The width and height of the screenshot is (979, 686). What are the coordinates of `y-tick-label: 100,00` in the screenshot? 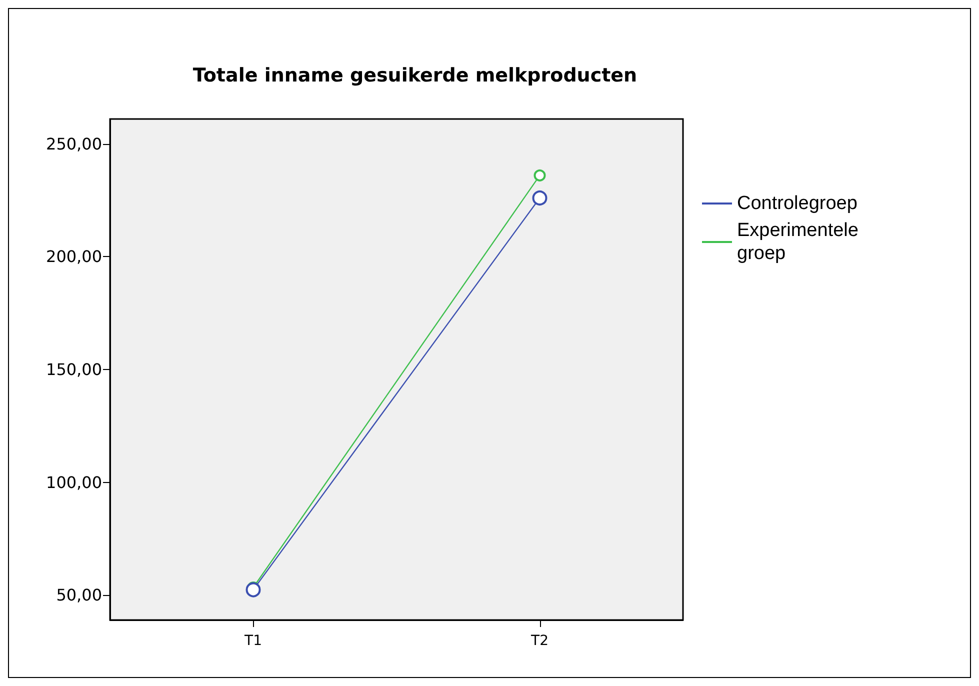 It's located at (74, 482).